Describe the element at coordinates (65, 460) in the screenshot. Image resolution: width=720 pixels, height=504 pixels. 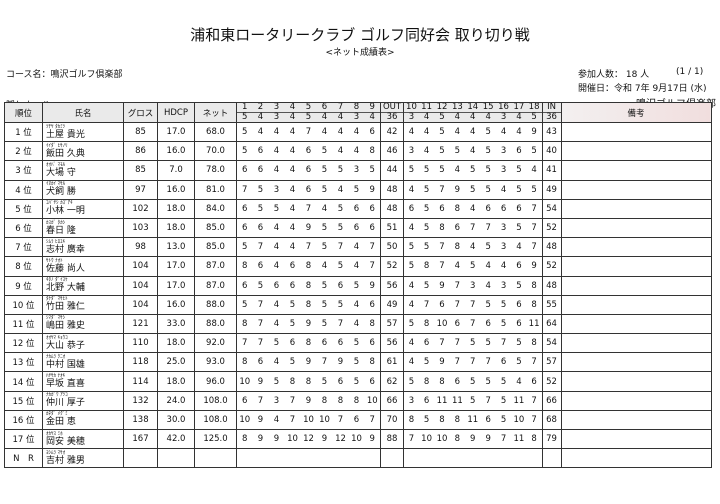
I see `name-kanji: 吉村 雅男` at that location.